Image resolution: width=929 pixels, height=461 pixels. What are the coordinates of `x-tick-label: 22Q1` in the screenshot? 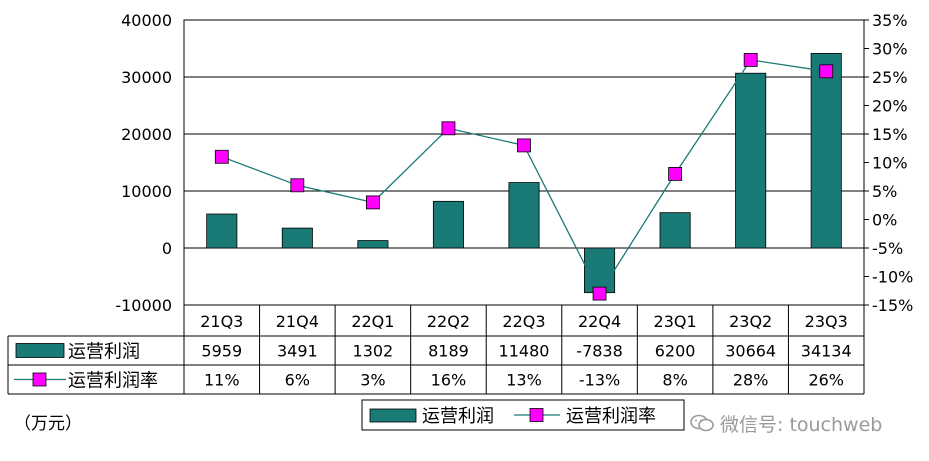 It's located at (372, 321).